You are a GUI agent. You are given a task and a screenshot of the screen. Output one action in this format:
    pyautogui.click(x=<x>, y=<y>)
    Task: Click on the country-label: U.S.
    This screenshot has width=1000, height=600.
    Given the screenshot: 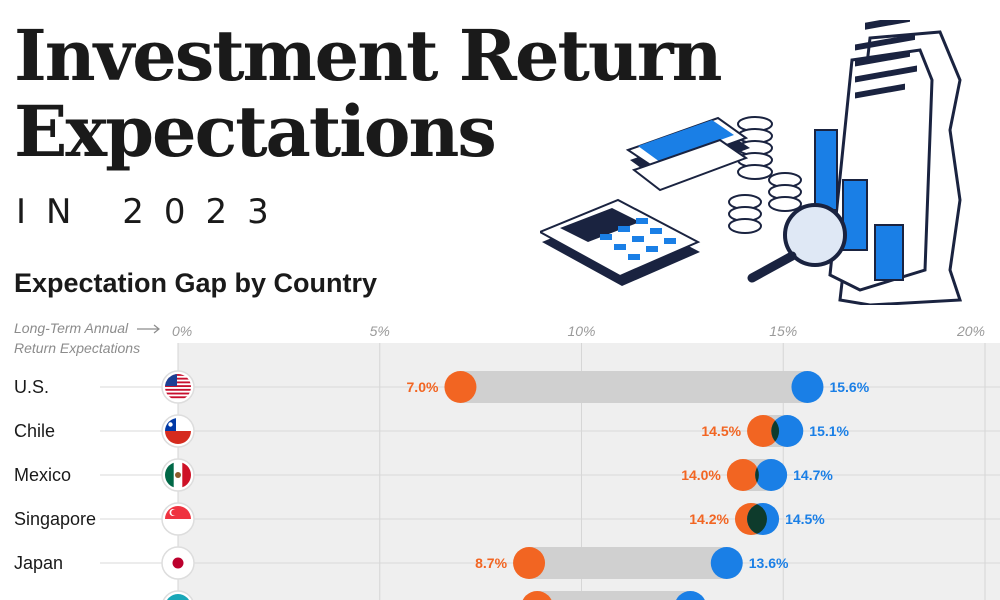 What is the action you would take?
    pyautogui.click(x=31, y=387)
    